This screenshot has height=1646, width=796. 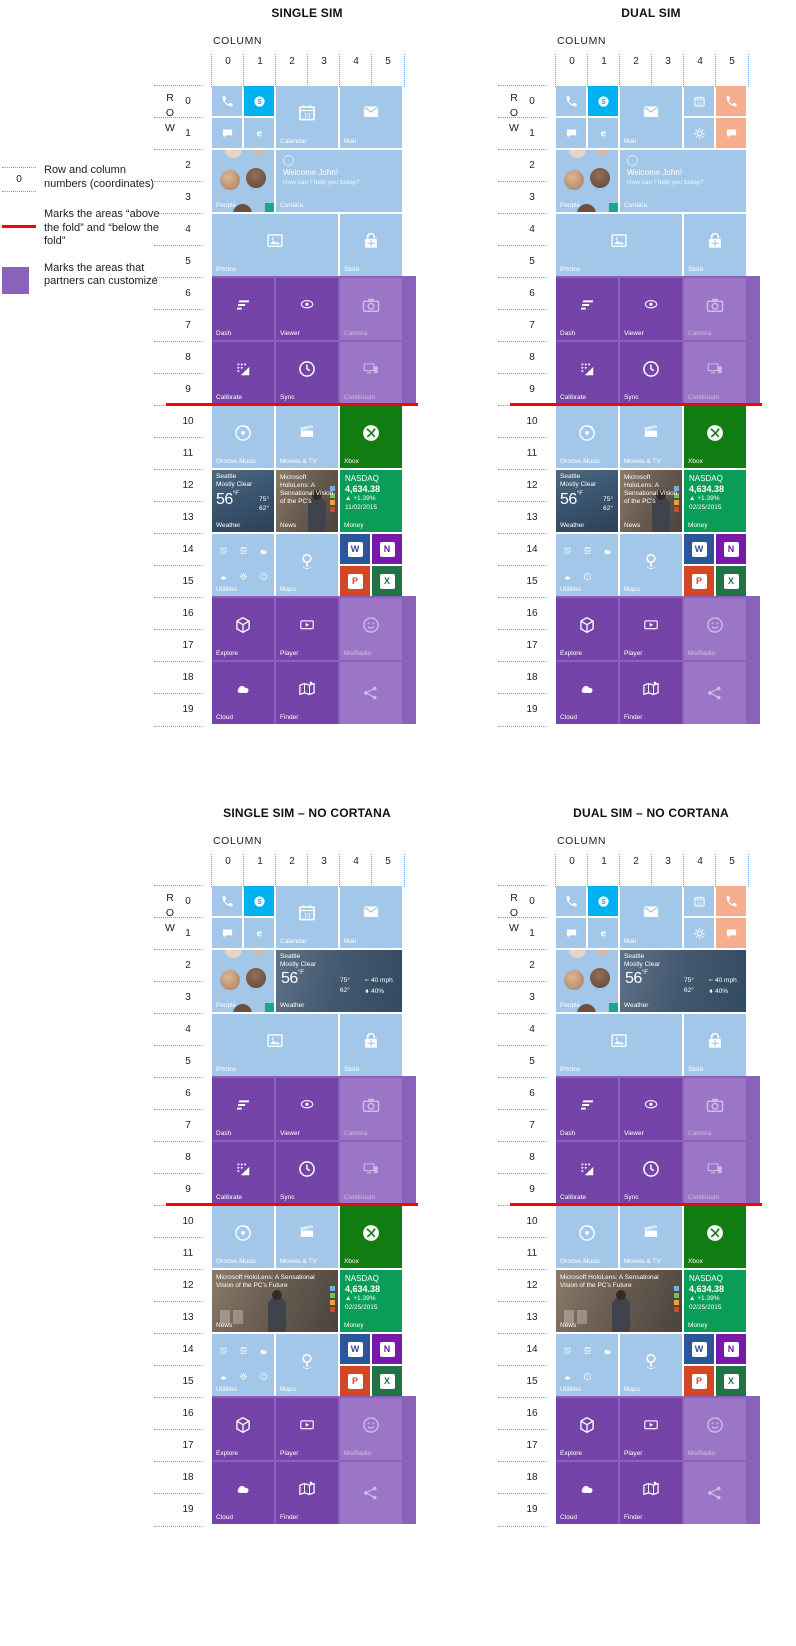 I want to click on tile-phone, so click(x=571, y=901).